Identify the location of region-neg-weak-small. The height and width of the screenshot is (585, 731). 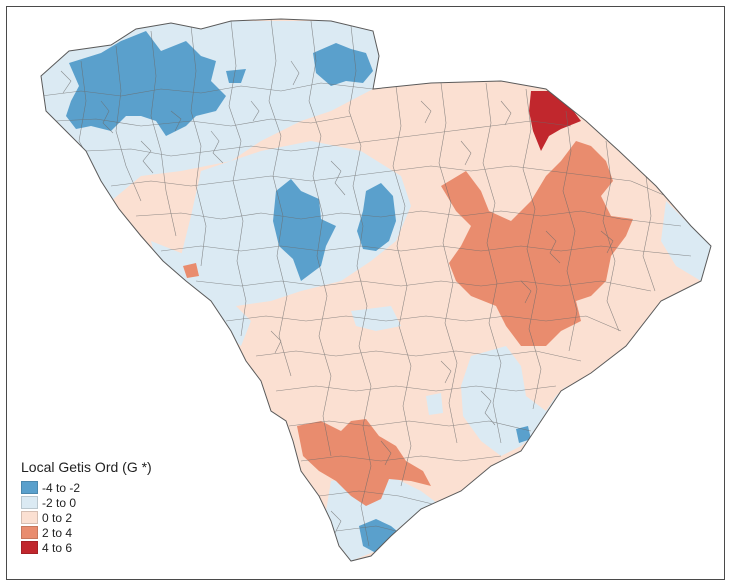
(434, 404).